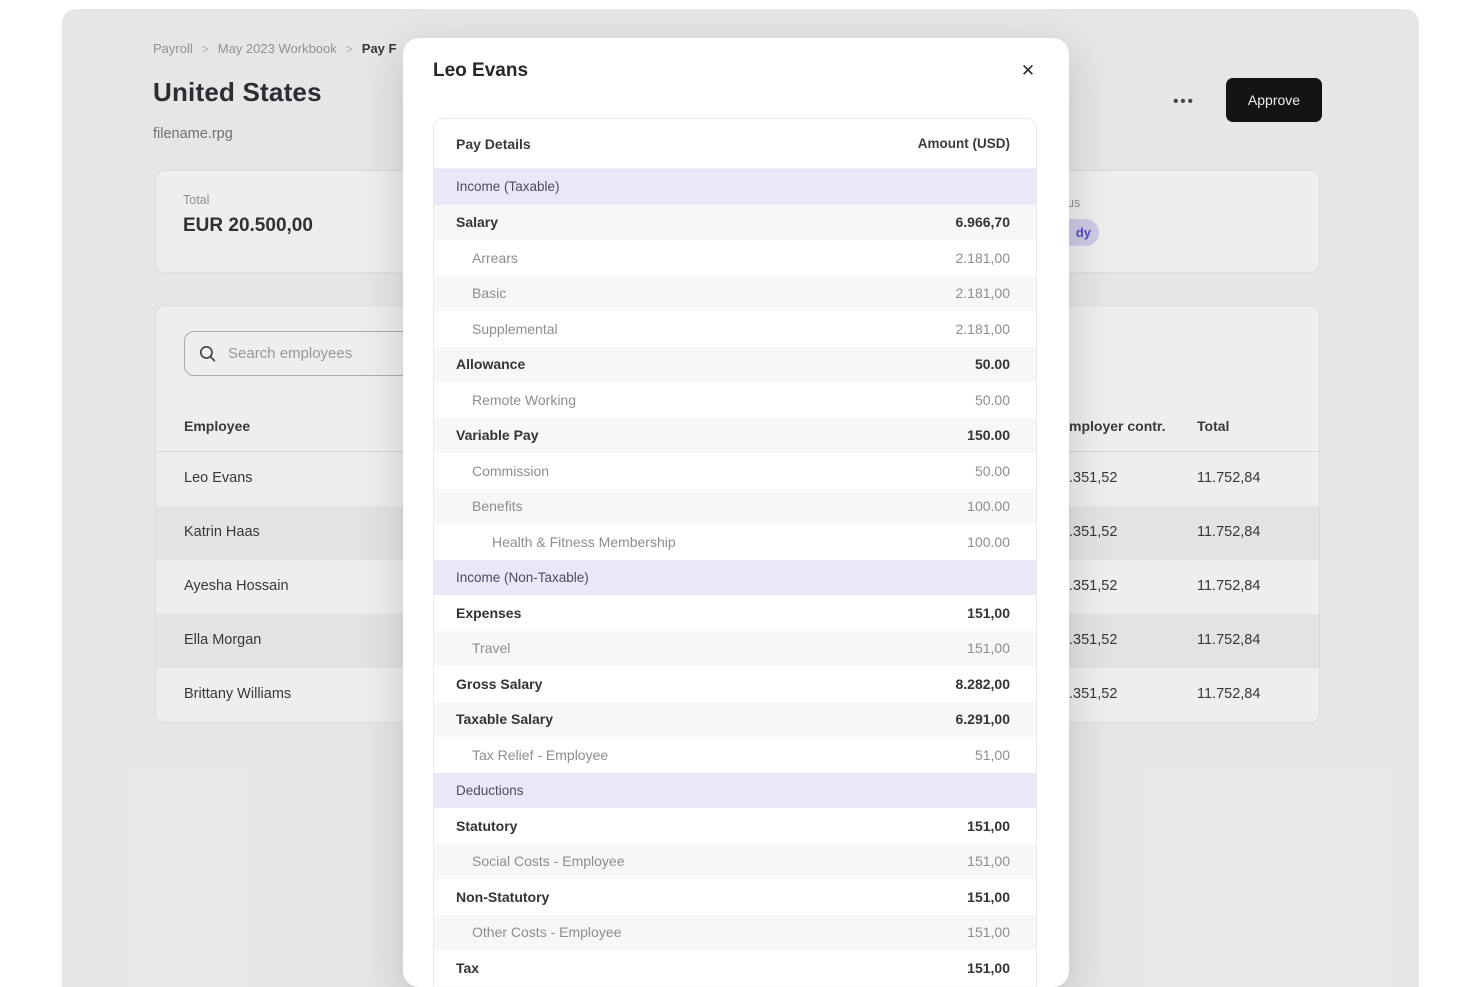 The image size is (1480, 987). I want to click on breadcrumb-item: Pay F, so click(379, 48).